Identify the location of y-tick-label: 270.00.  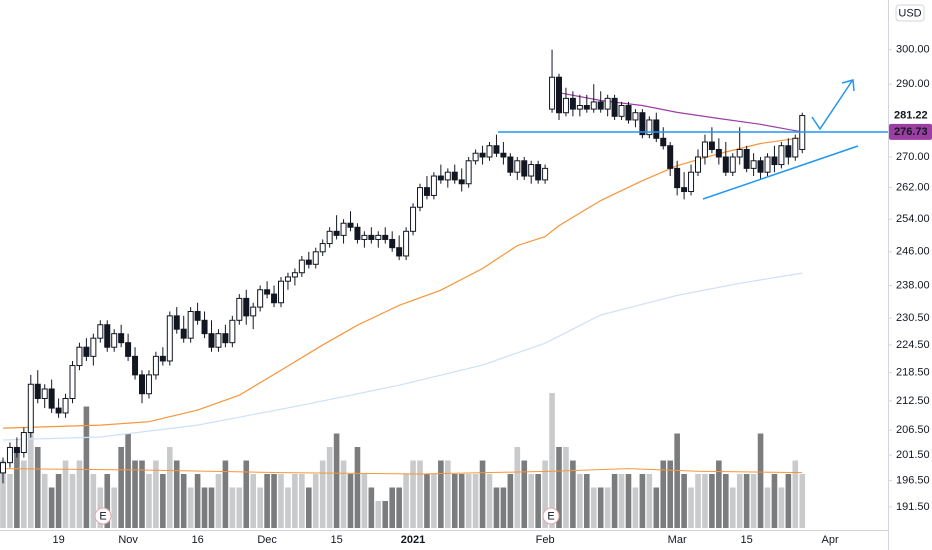
(913, 157).